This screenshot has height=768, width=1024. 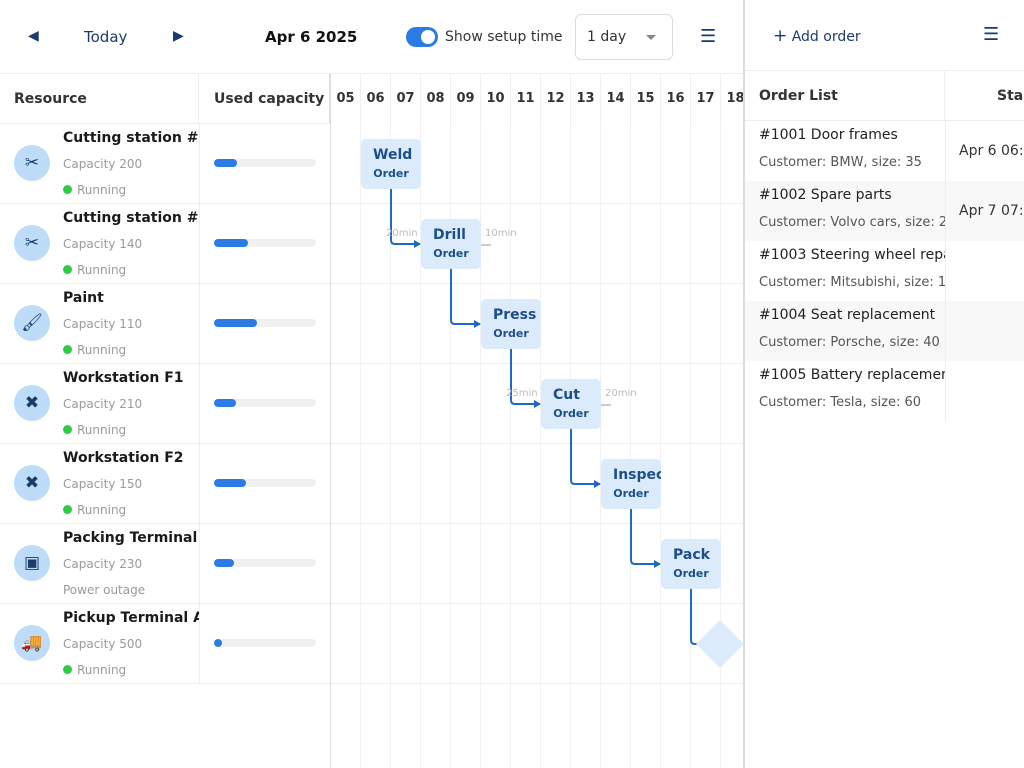 I want to click on resource-name: Workstation F2, so click(x=123, y=458).